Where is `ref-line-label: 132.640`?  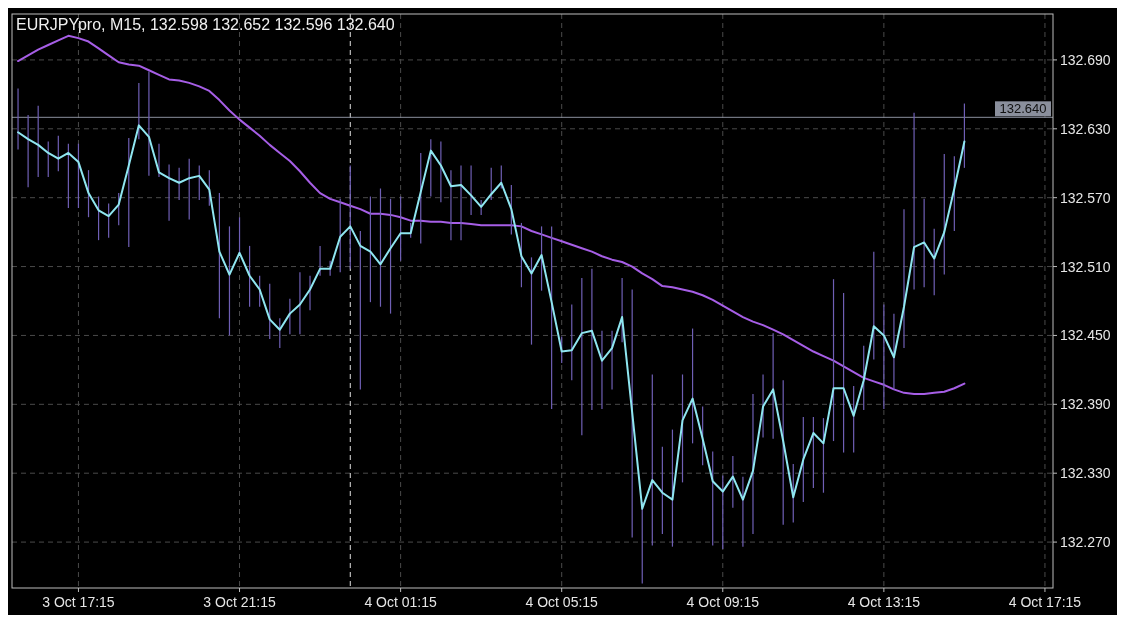
ref-line-label: 132.640 is located at coordinates (1023, 109).